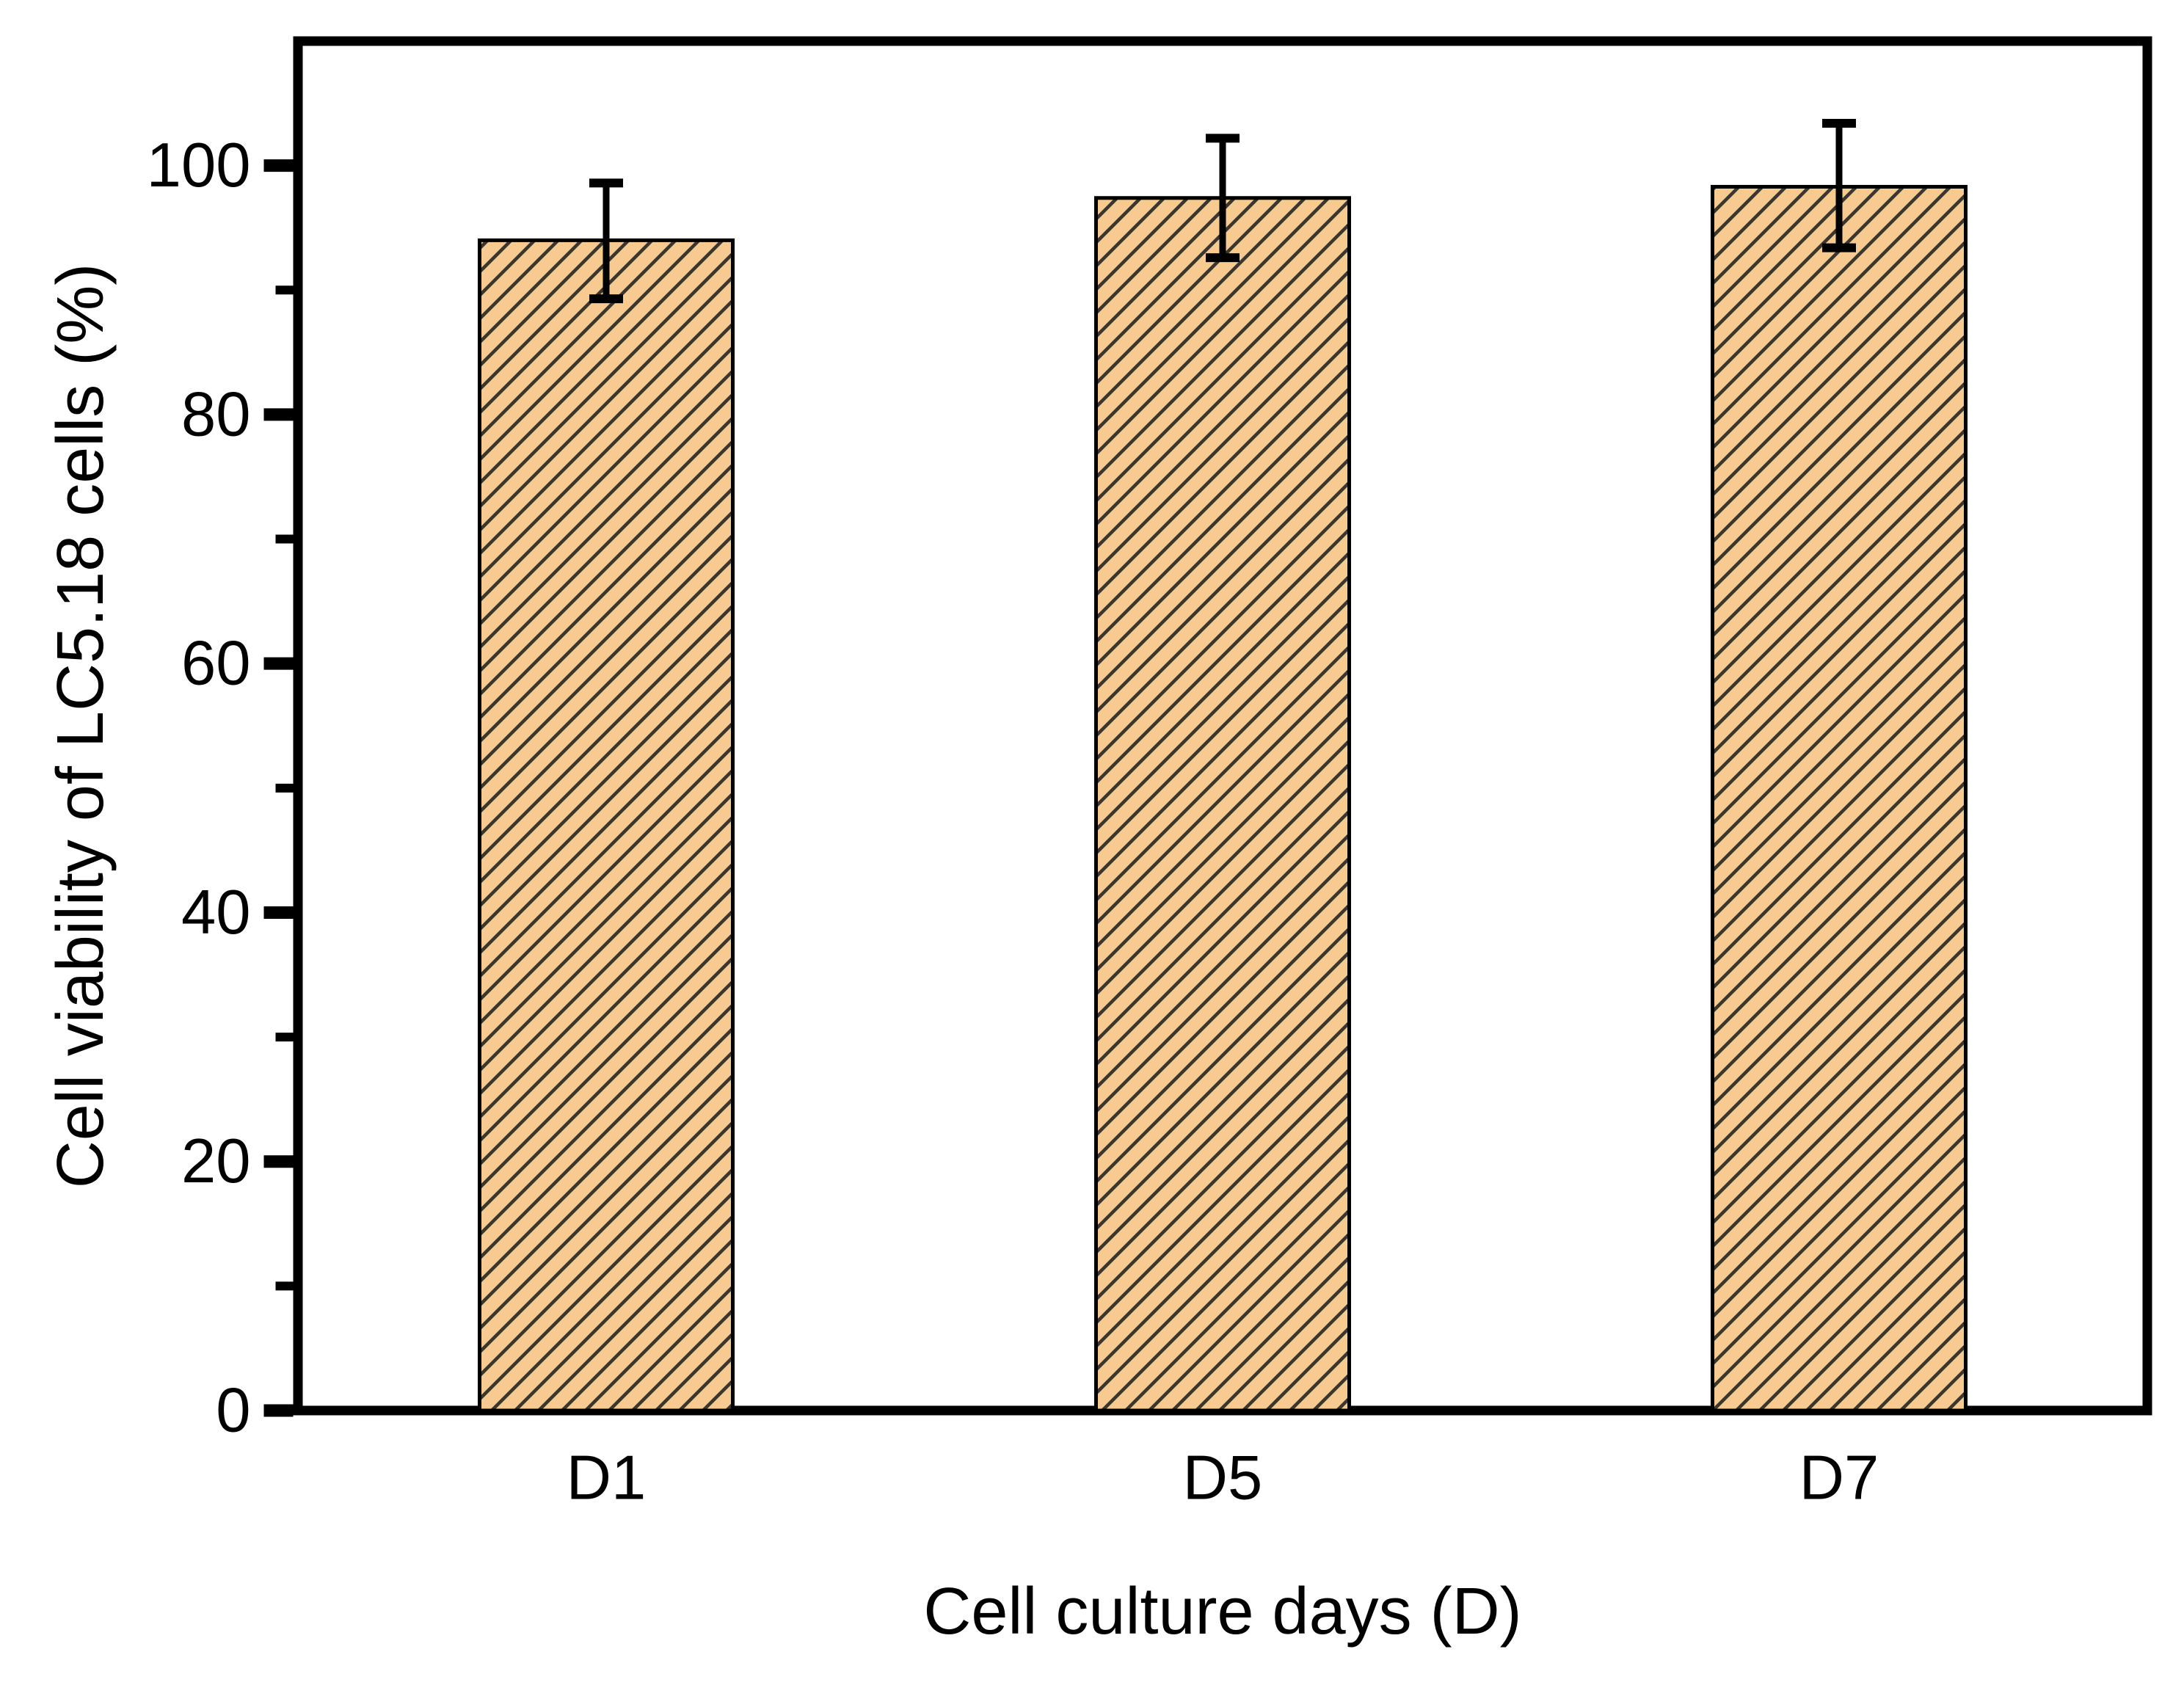 This screenshot has width=2184, height=1685. Describe the element at coordinates (216, 414) in the screenshot. I see `y-tick-label: 80` at that location.